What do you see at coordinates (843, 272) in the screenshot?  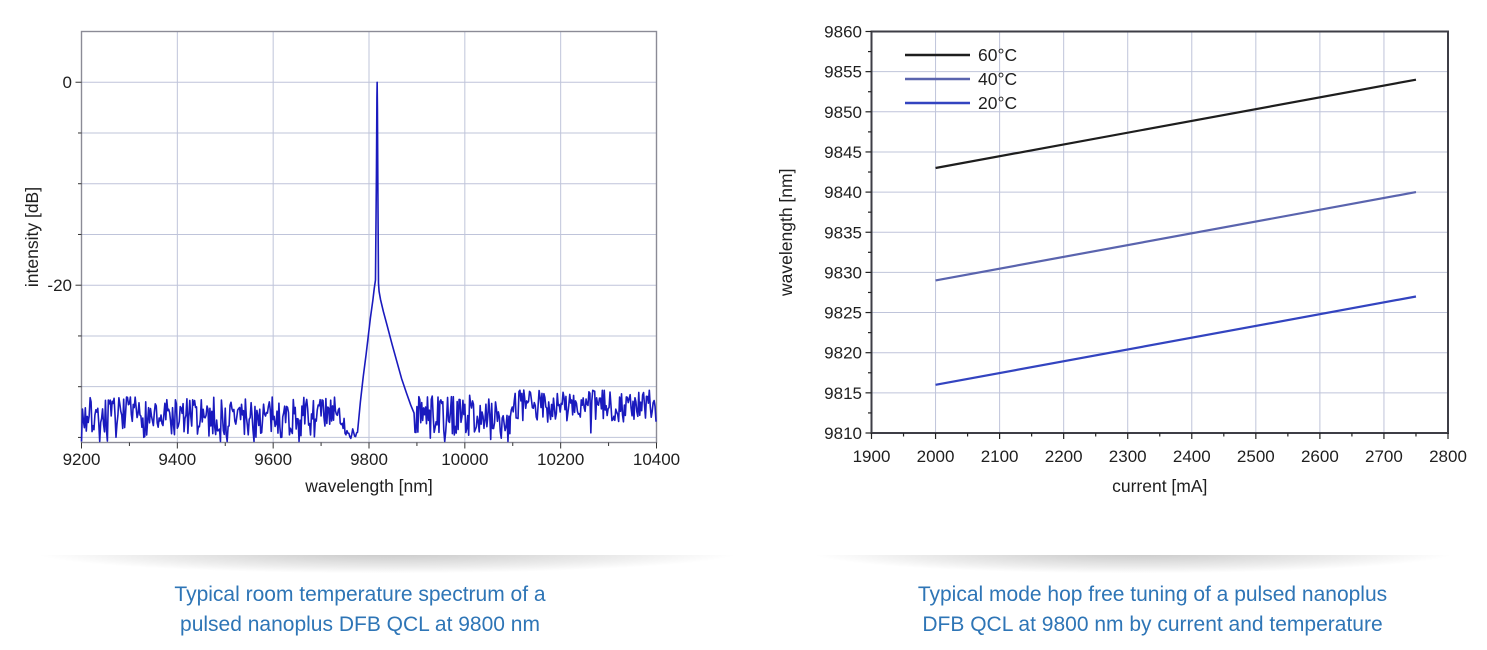 I see `svg-text: 9830` at bounding box center [843, 272].